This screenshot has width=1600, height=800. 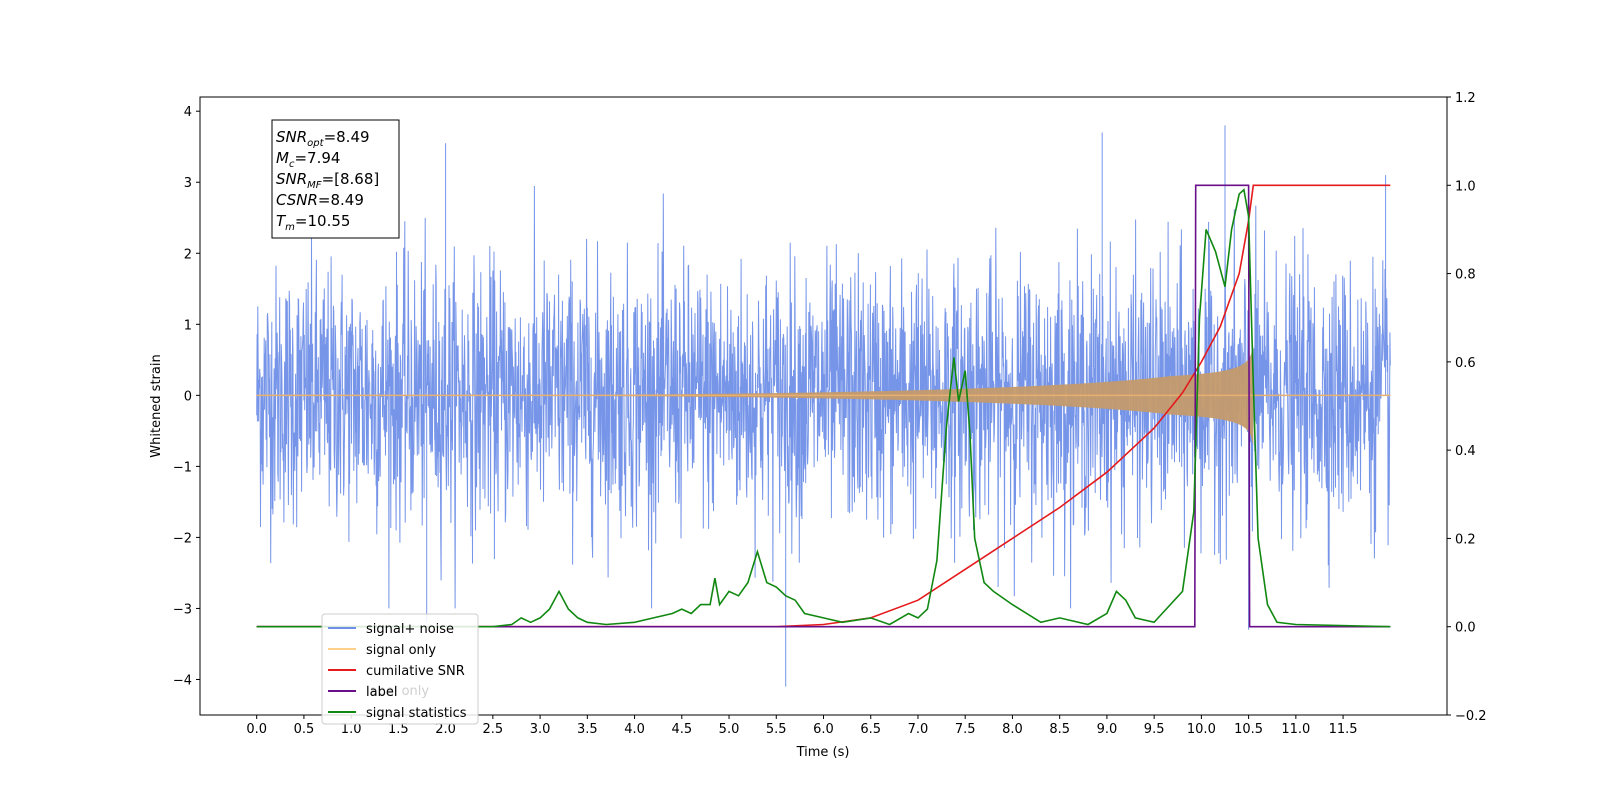 What do you see at coordinates (381, 692) in the screenshot?
I see `legend-label: label` at bounding box center [381, 692].